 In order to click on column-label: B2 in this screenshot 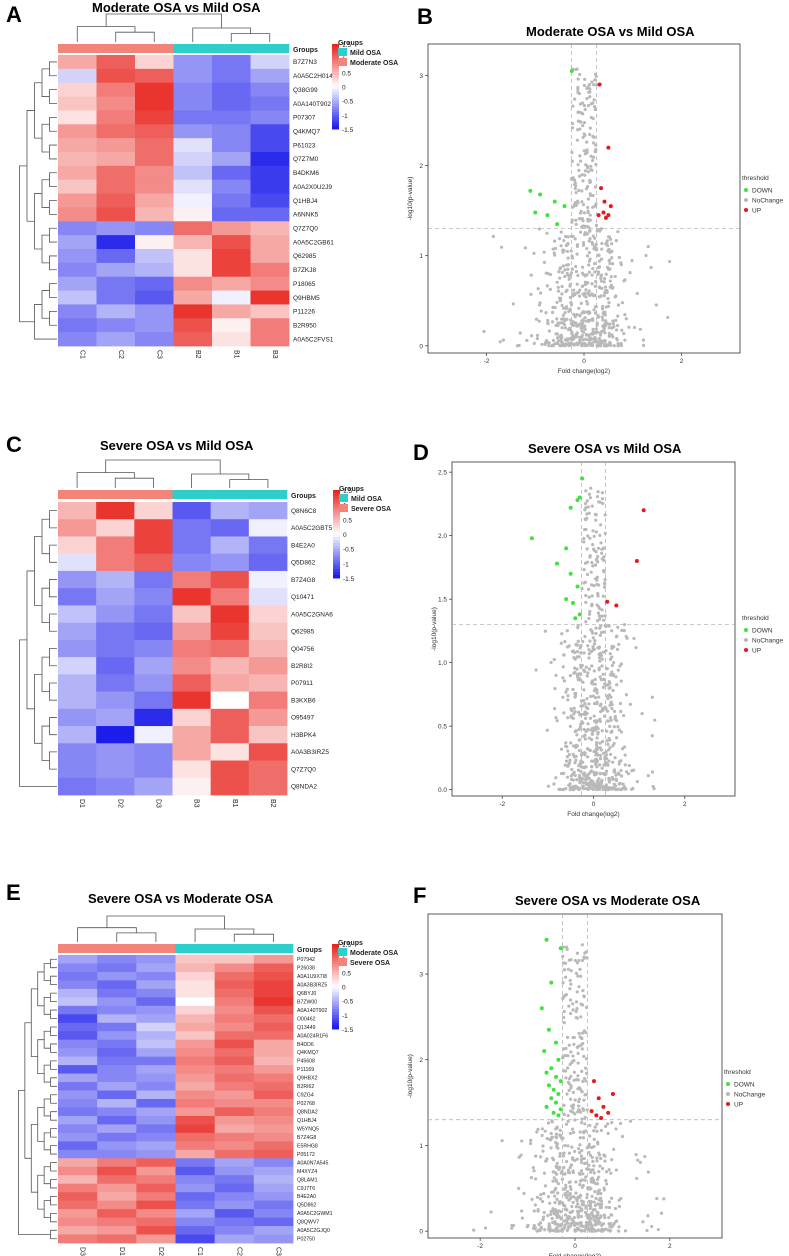, I will do `click(272, 803)`.